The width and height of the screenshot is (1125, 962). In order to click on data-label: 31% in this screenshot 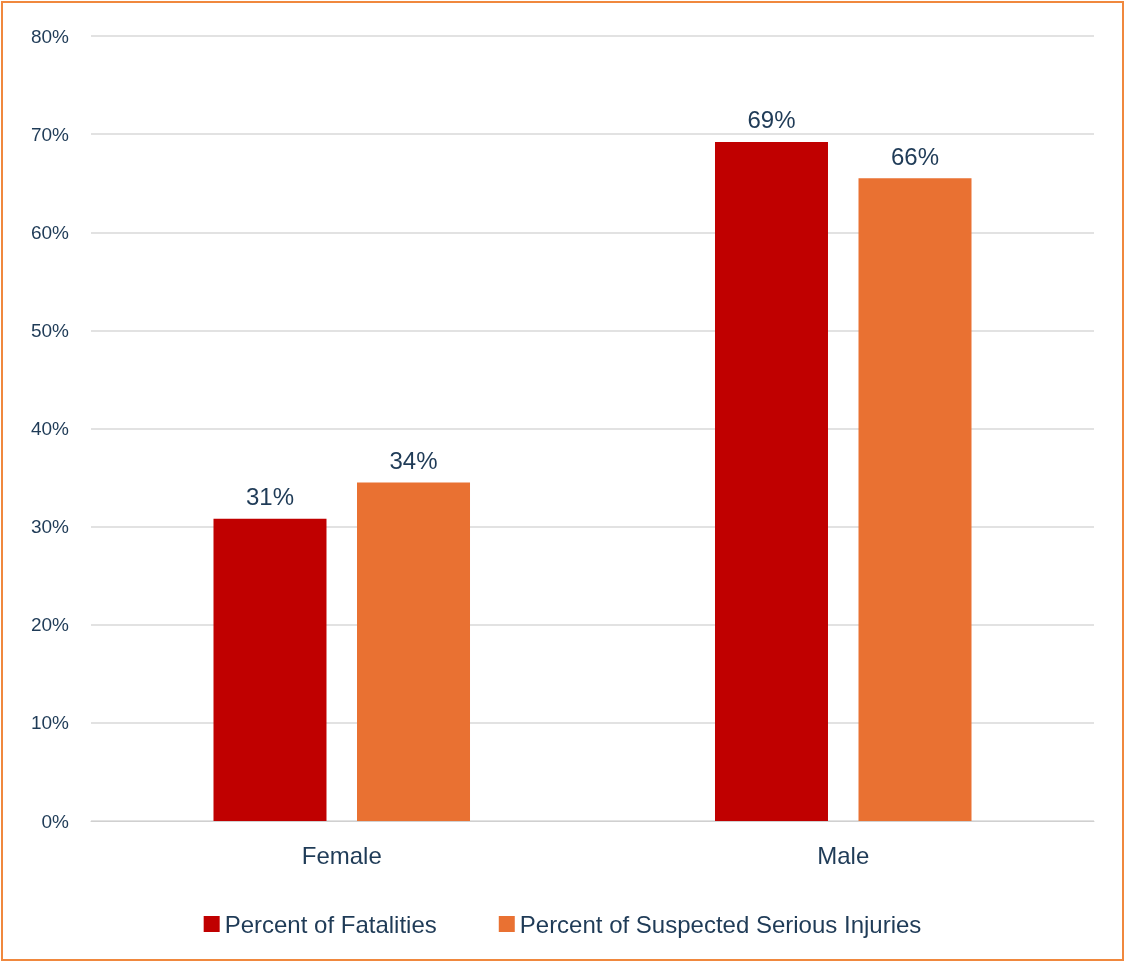, I will do `click(270, 497)`.